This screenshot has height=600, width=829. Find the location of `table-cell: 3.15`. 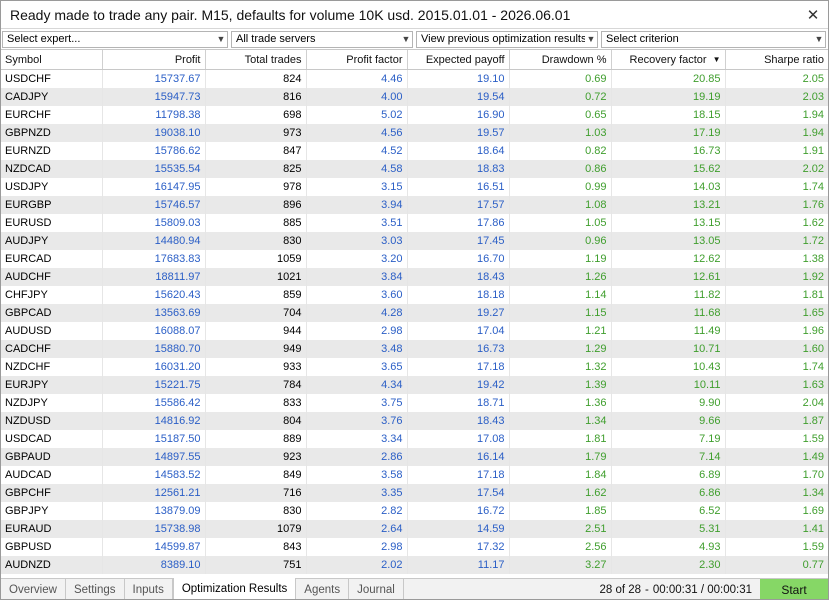

table-cell: 3.15 is located at coordinates (357, 187).